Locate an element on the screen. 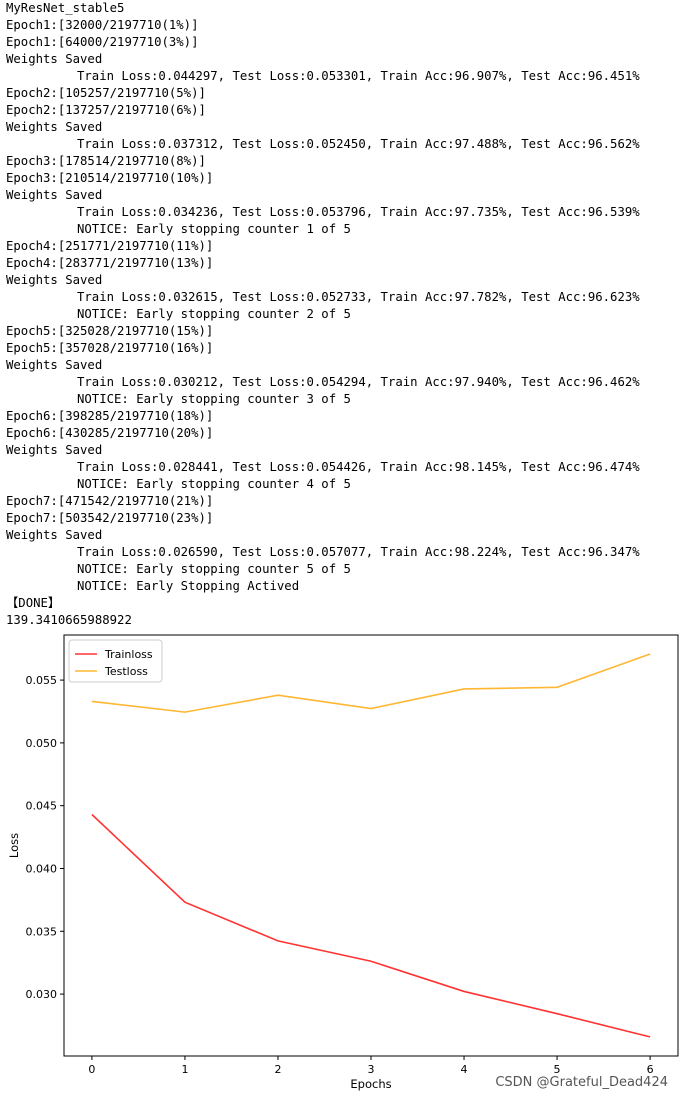 The height and width of the screenshot is (1097, 684). output-line: Epoch2:[137257/2197710(6%)] is located at coordinates (106, 110).